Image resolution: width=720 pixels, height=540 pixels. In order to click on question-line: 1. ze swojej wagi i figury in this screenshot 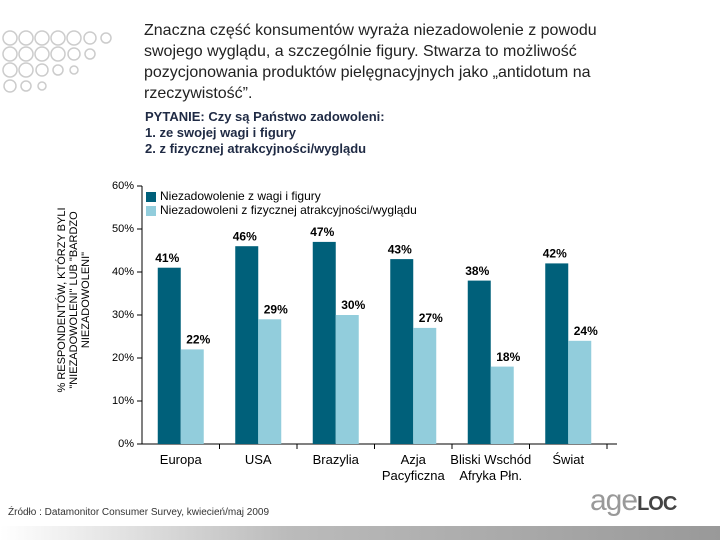, I will do `click(220, 132)`.